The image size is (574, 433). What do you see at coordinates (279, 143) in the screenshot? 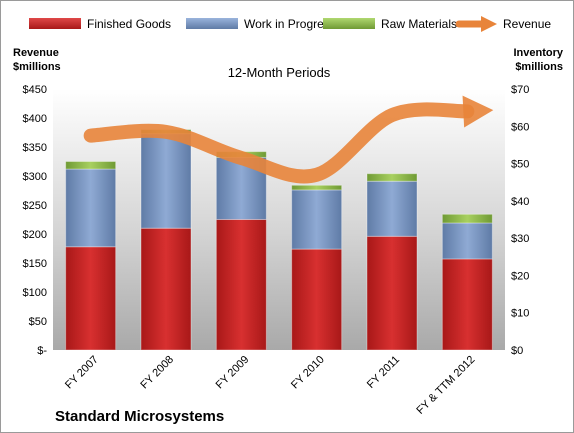
I see `revenue-line` at bounding box center [279, 143].